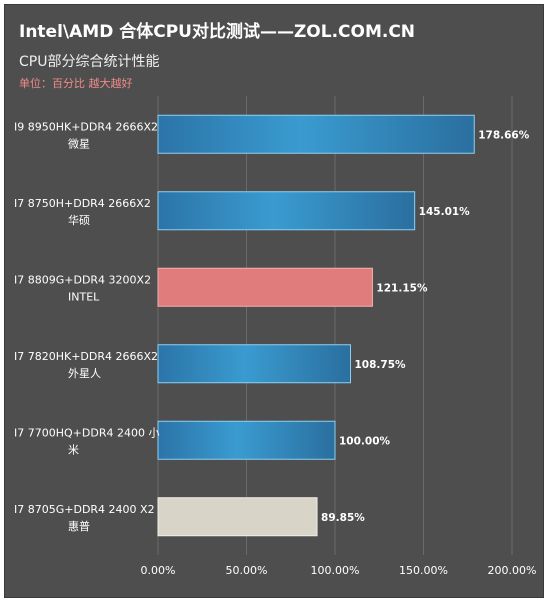 This screenshot has height=605, width=550. What do you see at coordinates (84, 373) in the screenshot?
I see `category-sublabel: 外星人` at bounding box center [84, 373].